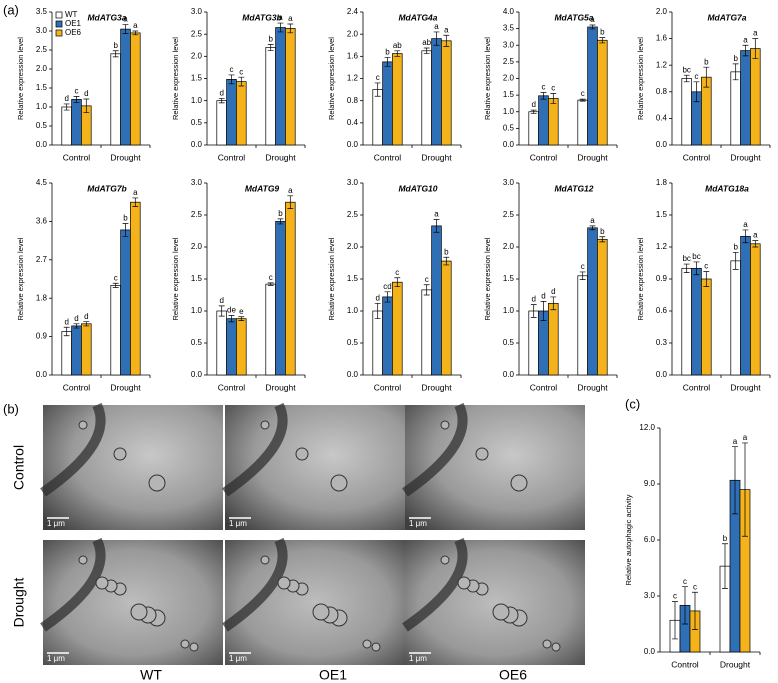  What do you see at coordinates (632, 403) in the screenshot?
I see `panel-label: (c)` at bounding box center [632, 403].